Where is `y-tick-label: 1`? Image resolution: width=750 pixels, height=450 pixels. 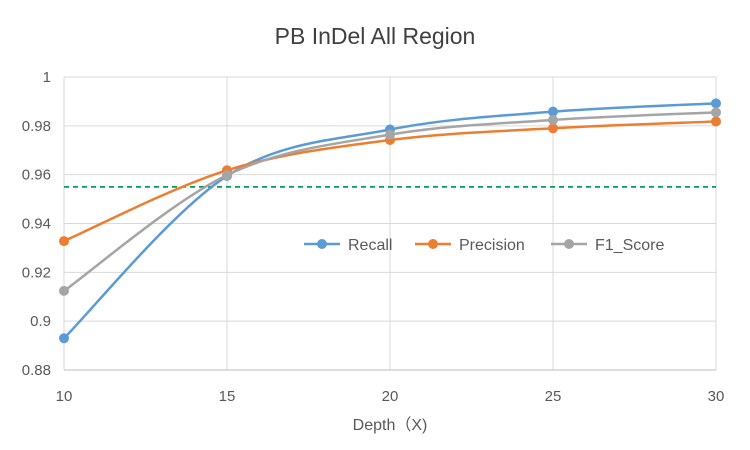
y-tick-label: 1 is located at coordinates (47, 77).